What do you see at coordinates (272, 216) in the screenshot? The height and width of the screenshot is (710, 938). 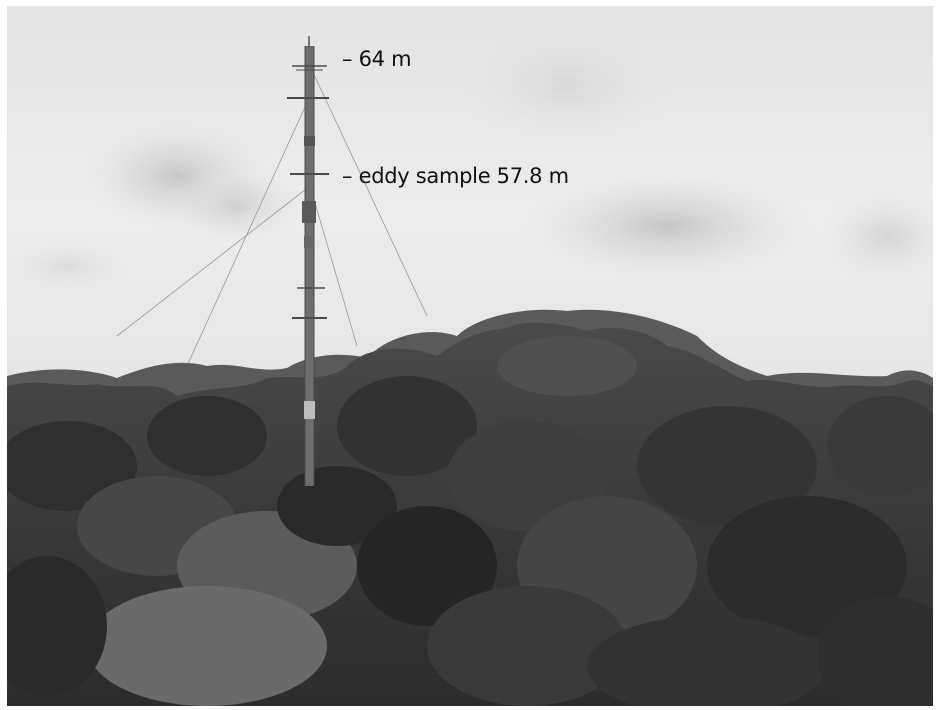 I see `guy-wires` at bounding box center [272, 216].